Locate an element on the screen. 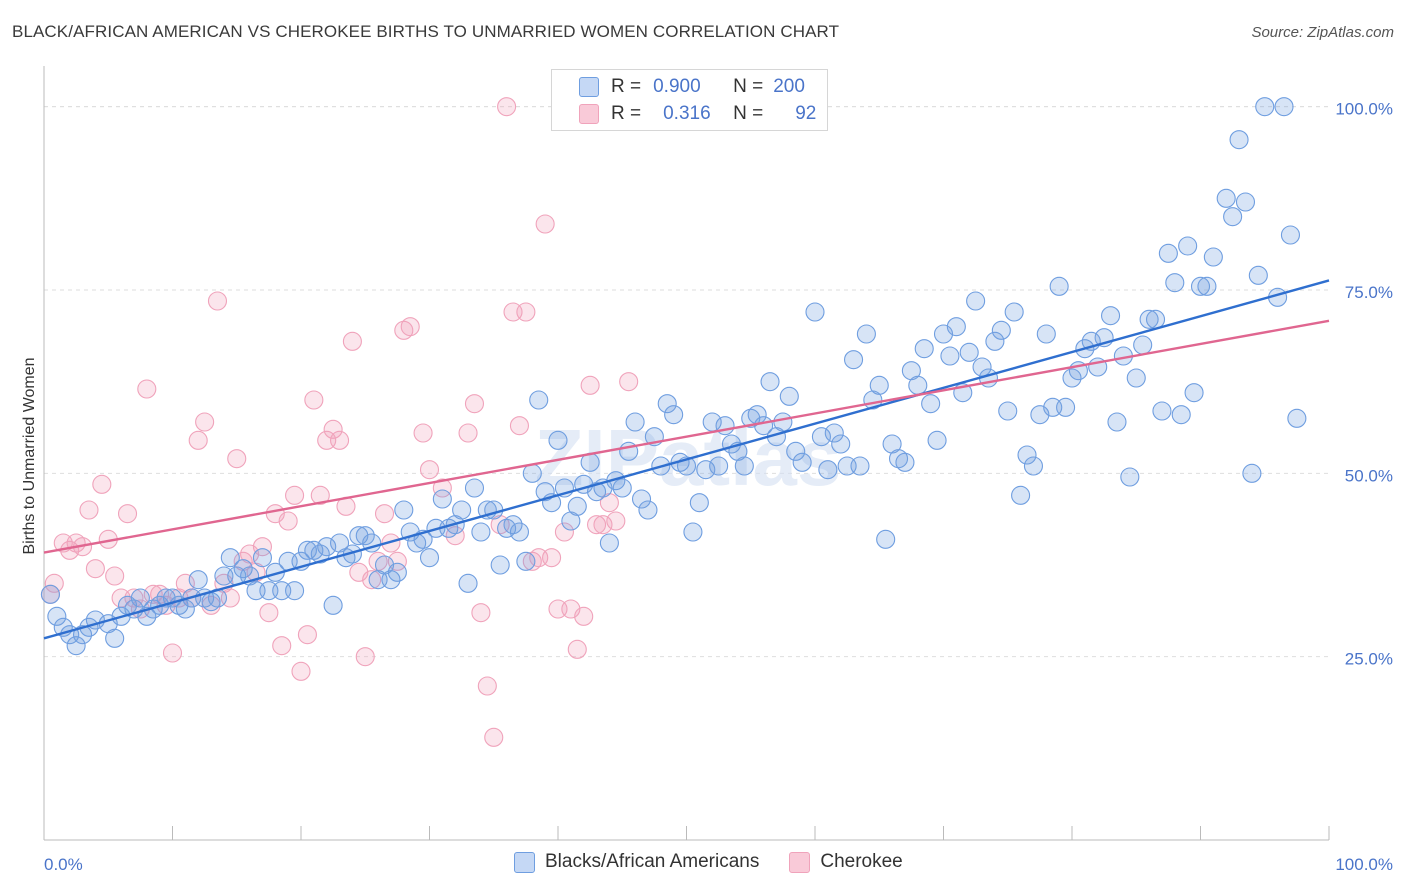  legend-n-value: 200 is located at coordinates (789, 86).